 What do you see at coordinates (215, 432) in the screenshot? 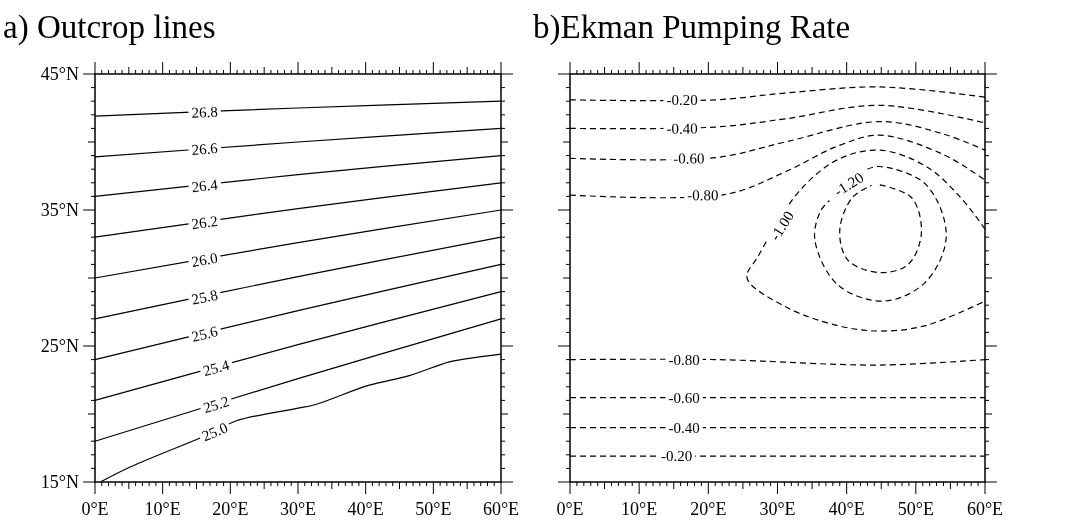
I see `annotation: 25.0` at bounding box center [215, 432].